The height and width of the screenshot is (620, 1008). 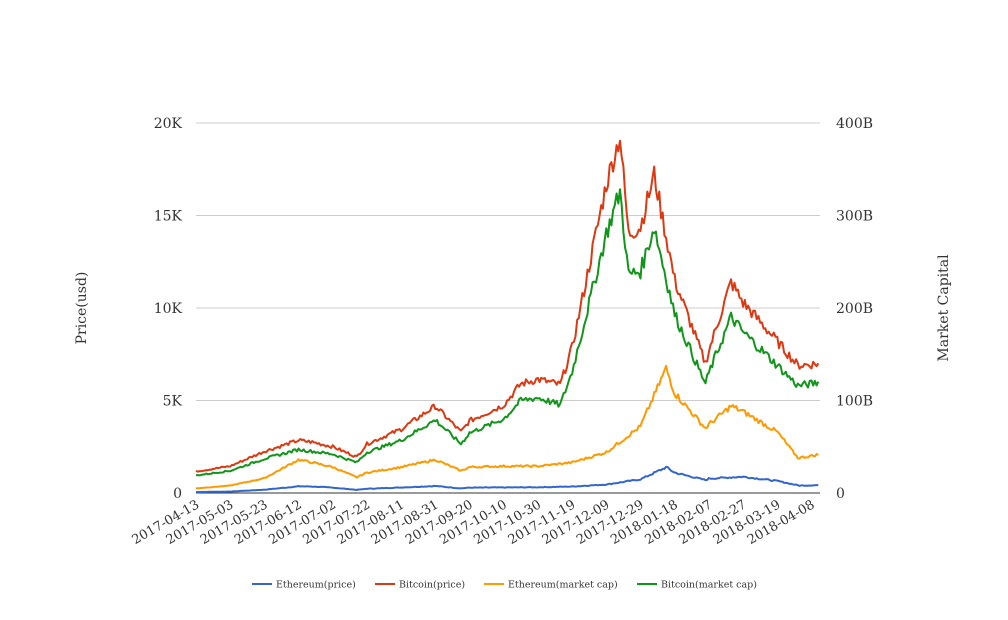 What do you see at coordinates (840, 494) in the screenshot?
I see `y2-tick-label: 0` at bounding box center [840, 494].